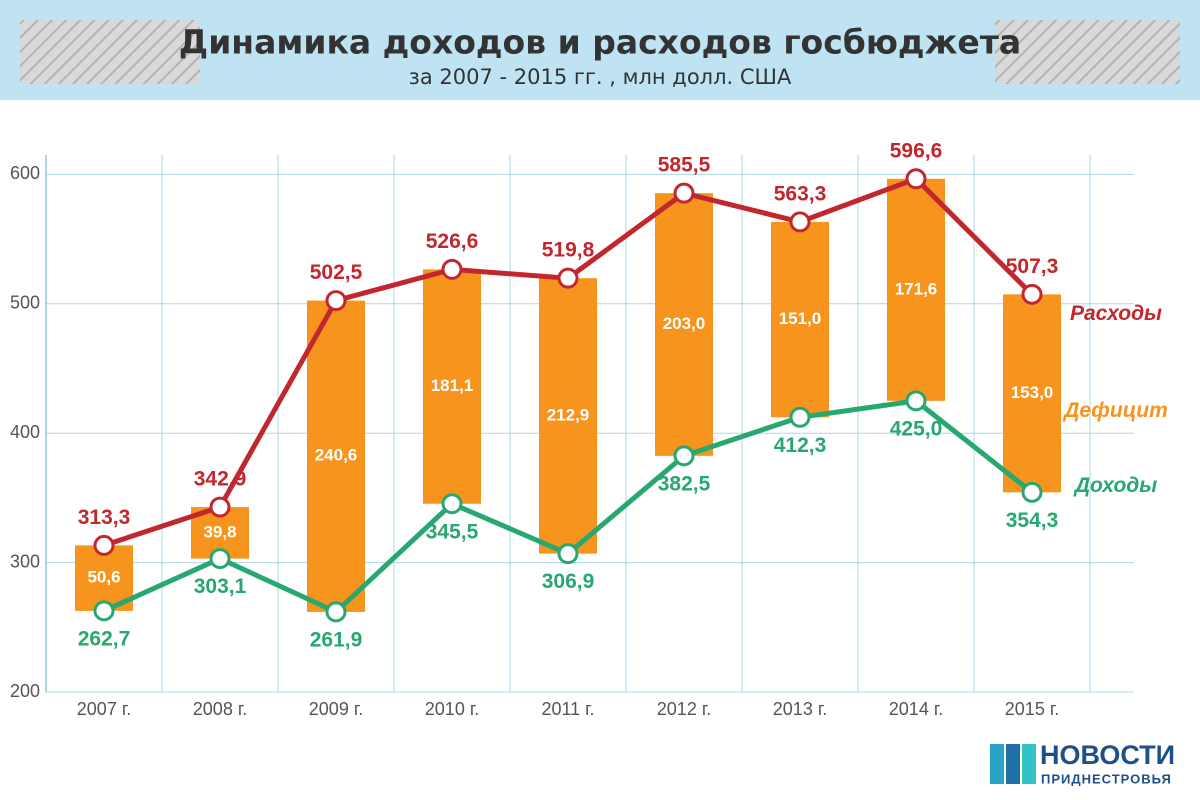 The image size is (1200, 800). What do you see at coordinates (220, 586) in the screenshot?
I see `data-label: 303,1` at bounding box center [220, 586].